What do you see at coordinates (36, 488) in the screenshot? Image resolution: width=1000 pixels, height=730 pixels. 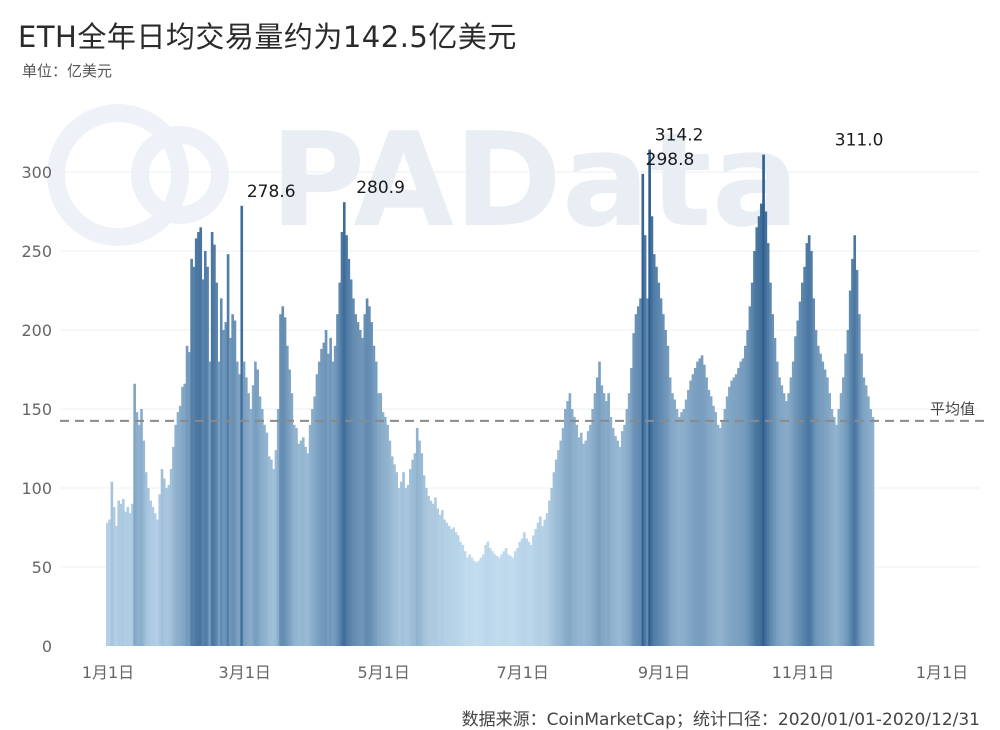 I see `y-tick-label: 100` at bounding box center [36, 488].